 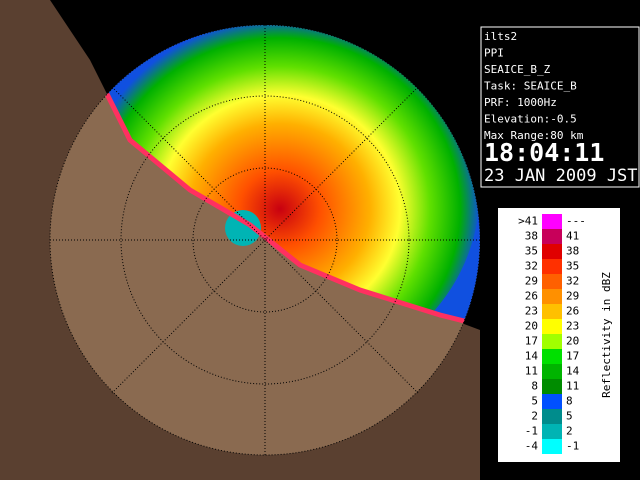 What do you see at coordinates (494, 53) in the screenshot?
I see `info-line: PPI` at bounding box center [494, 53].